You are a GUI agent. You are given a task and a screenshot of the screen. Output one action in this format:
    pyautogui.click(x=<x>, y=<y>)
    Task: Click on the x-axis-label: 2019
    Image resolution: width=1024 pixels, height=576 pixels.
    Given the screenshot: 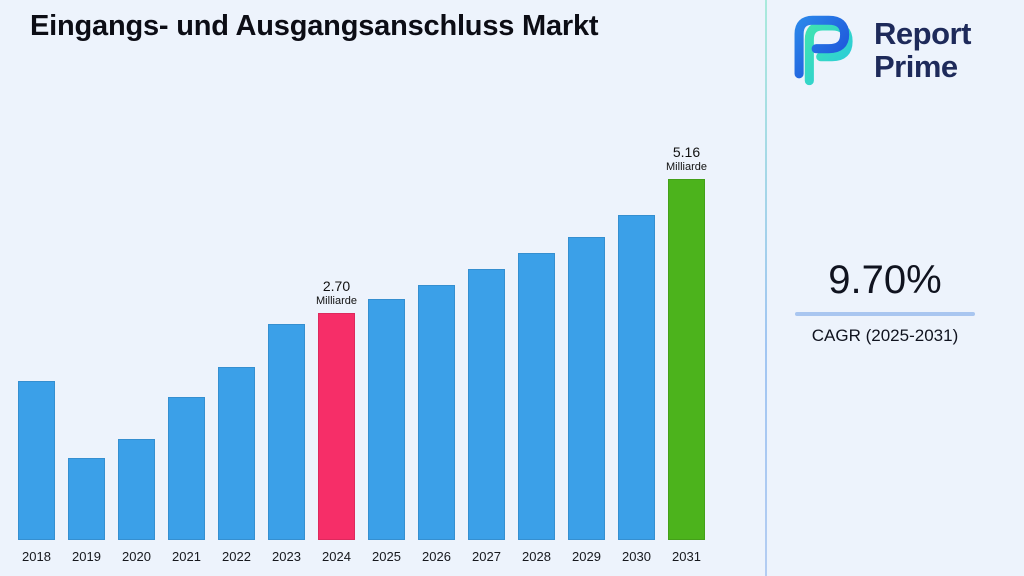 What is the action you would take?
    pyautogui.click(x=86, y=556)
    